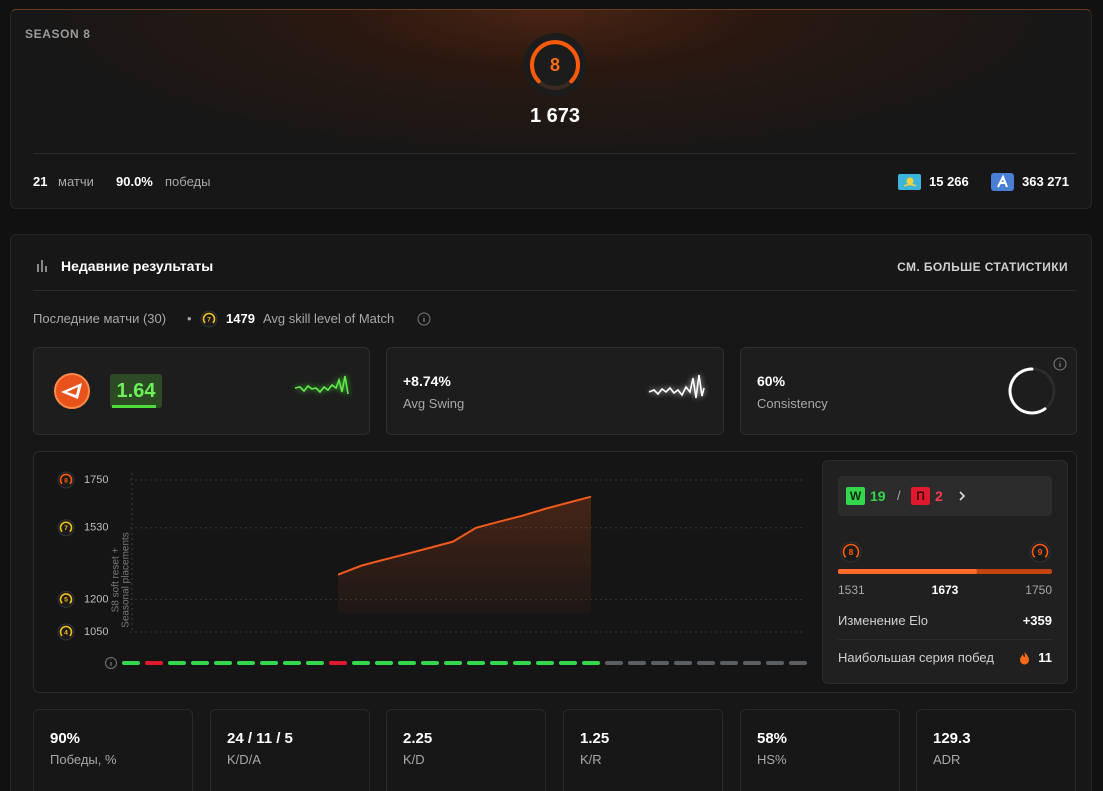  I want to click on consistency-value: 60%, so click(771, 381).